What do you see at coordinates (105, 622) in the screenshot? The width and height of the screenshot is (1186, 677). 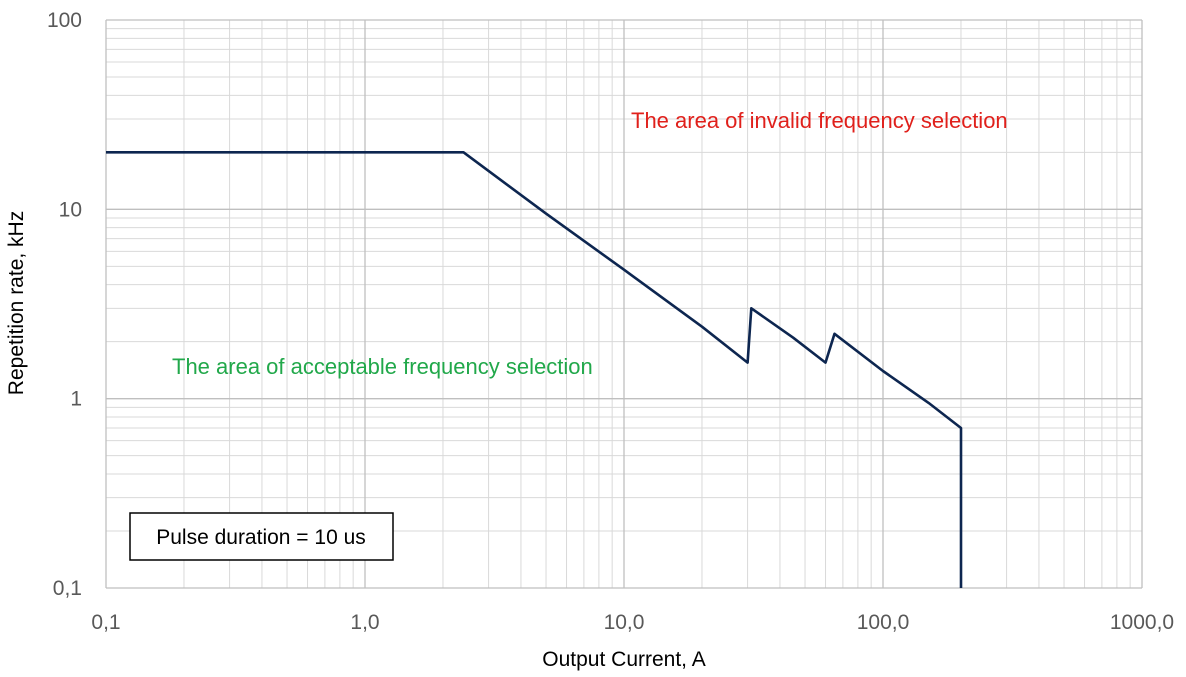 I see `x-tick-label: 0,1` at bounding box center [105, 622].